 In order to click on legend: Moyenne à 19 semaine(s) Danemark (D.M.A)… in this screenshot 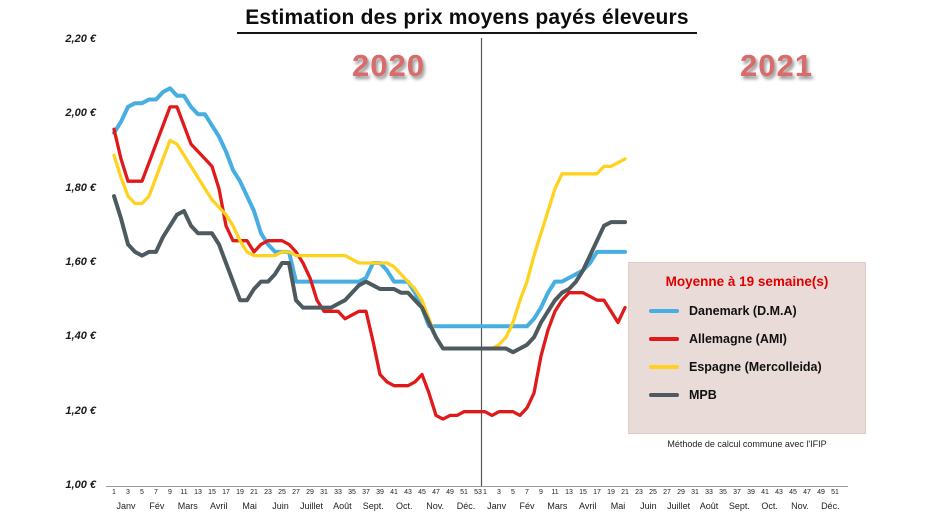, I will do `click(747, 348)`.